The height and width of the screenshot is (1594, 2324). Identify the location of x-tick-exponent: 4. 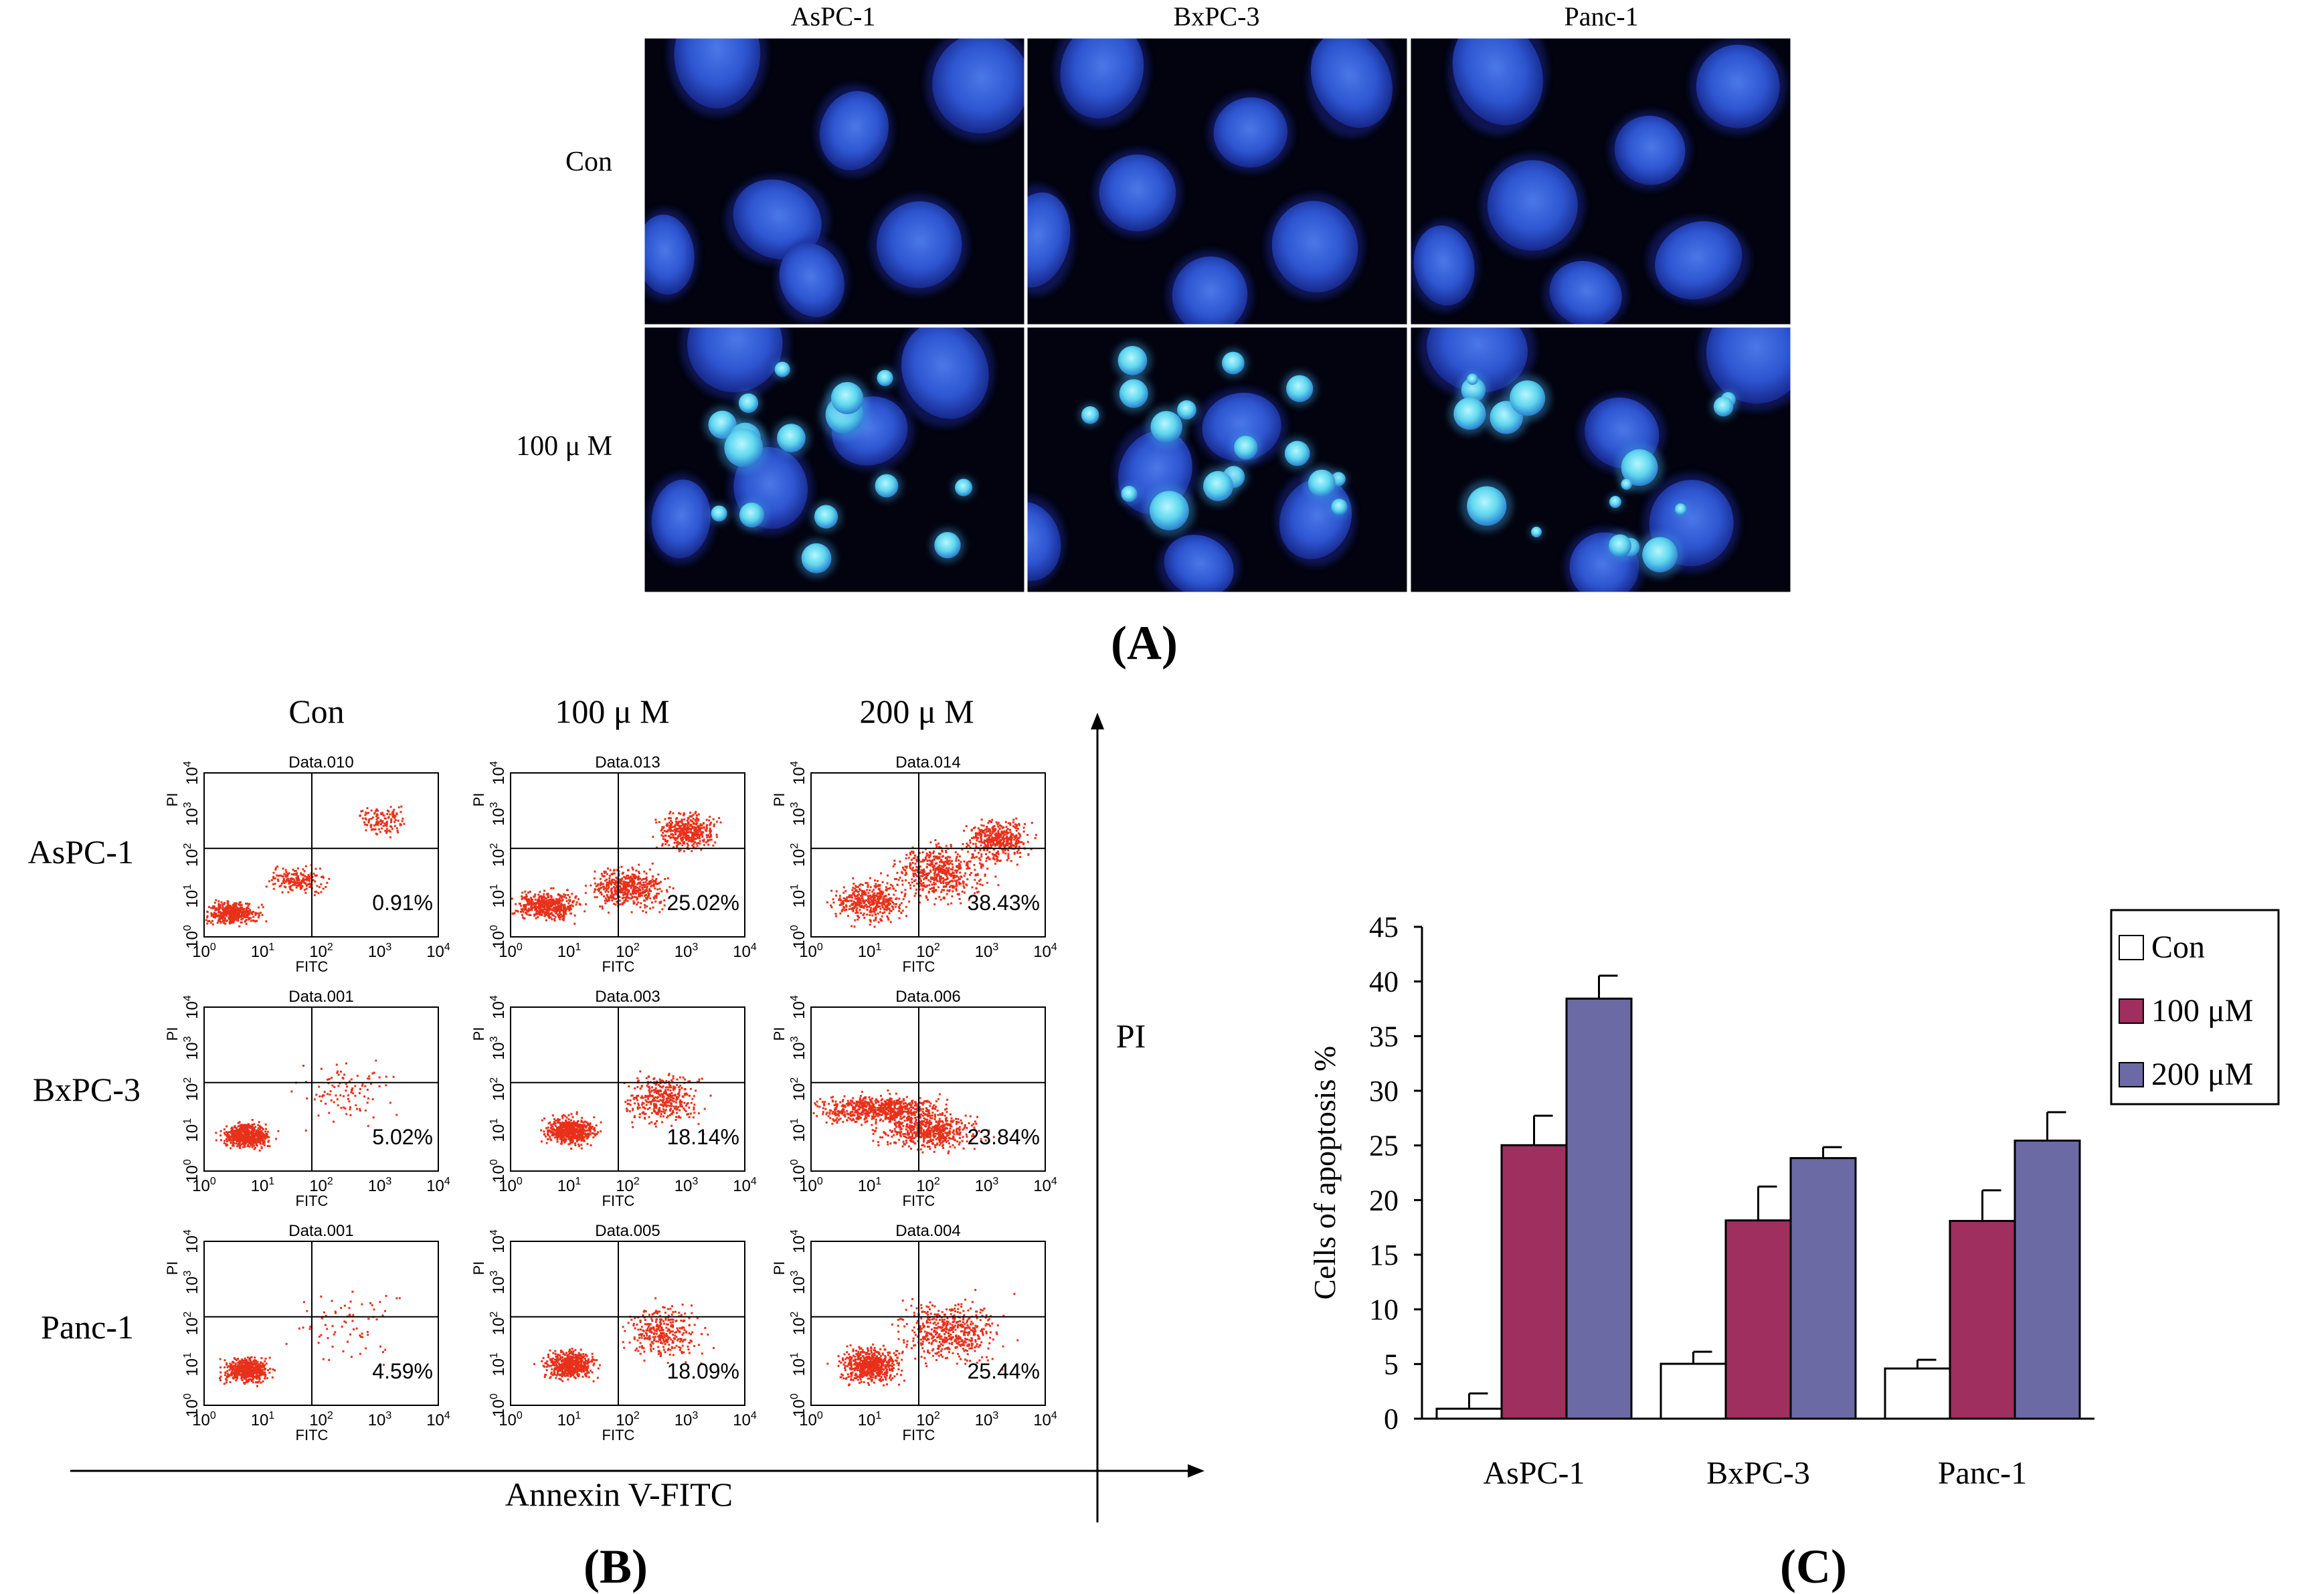
(754, 947).